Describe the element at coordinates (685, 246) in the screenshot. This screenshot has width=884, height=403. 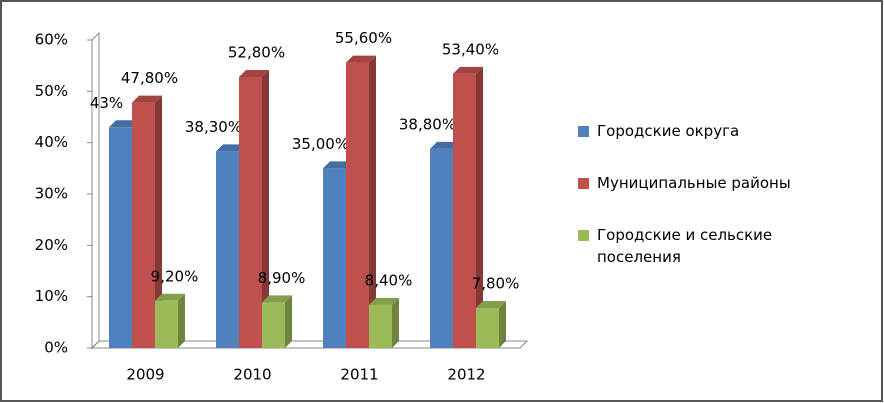
I see `legend-label: Городские и сельские поселения` at that location.